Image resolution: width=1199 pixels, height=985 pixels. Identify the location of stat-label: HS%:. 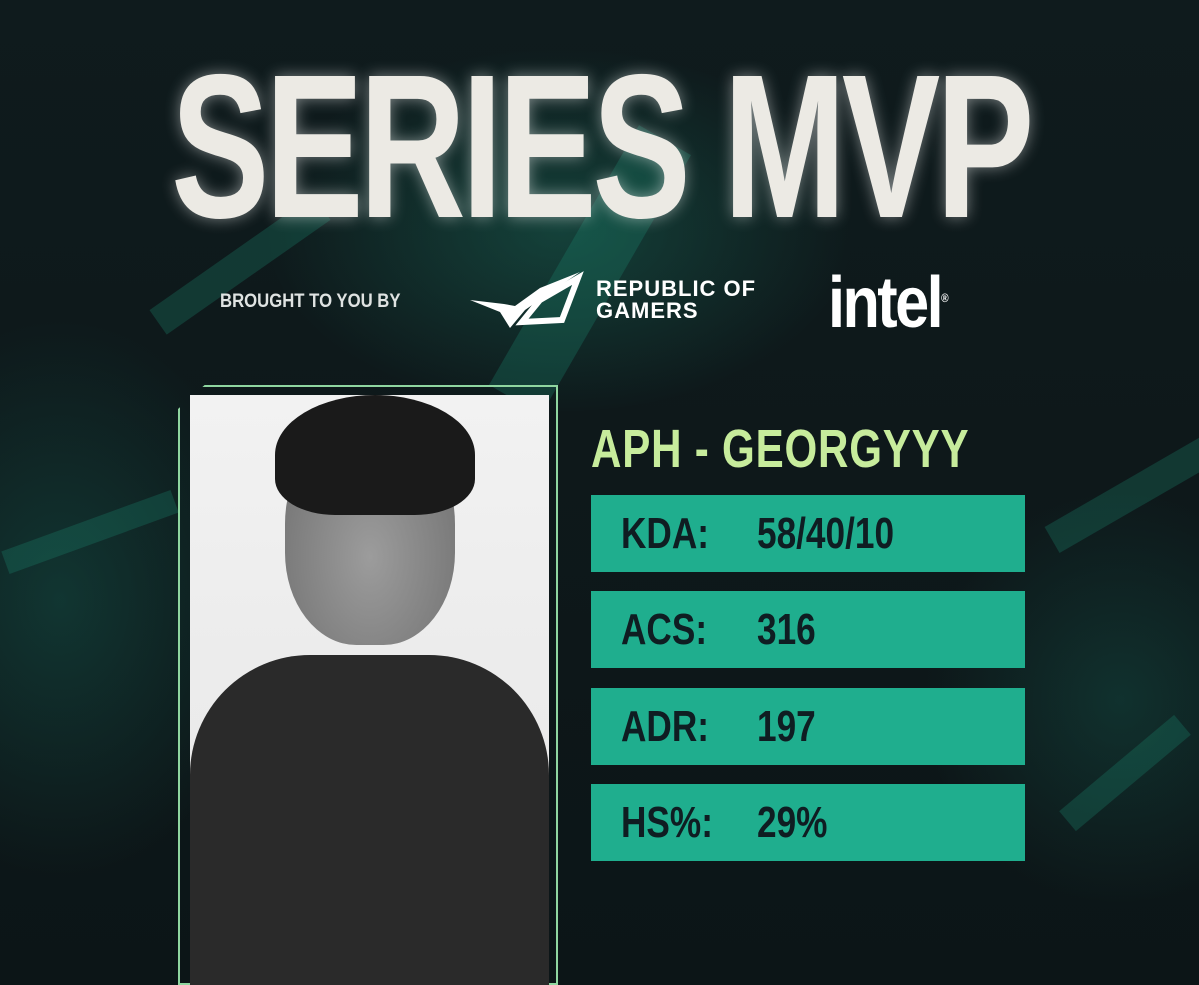
(667, 822).